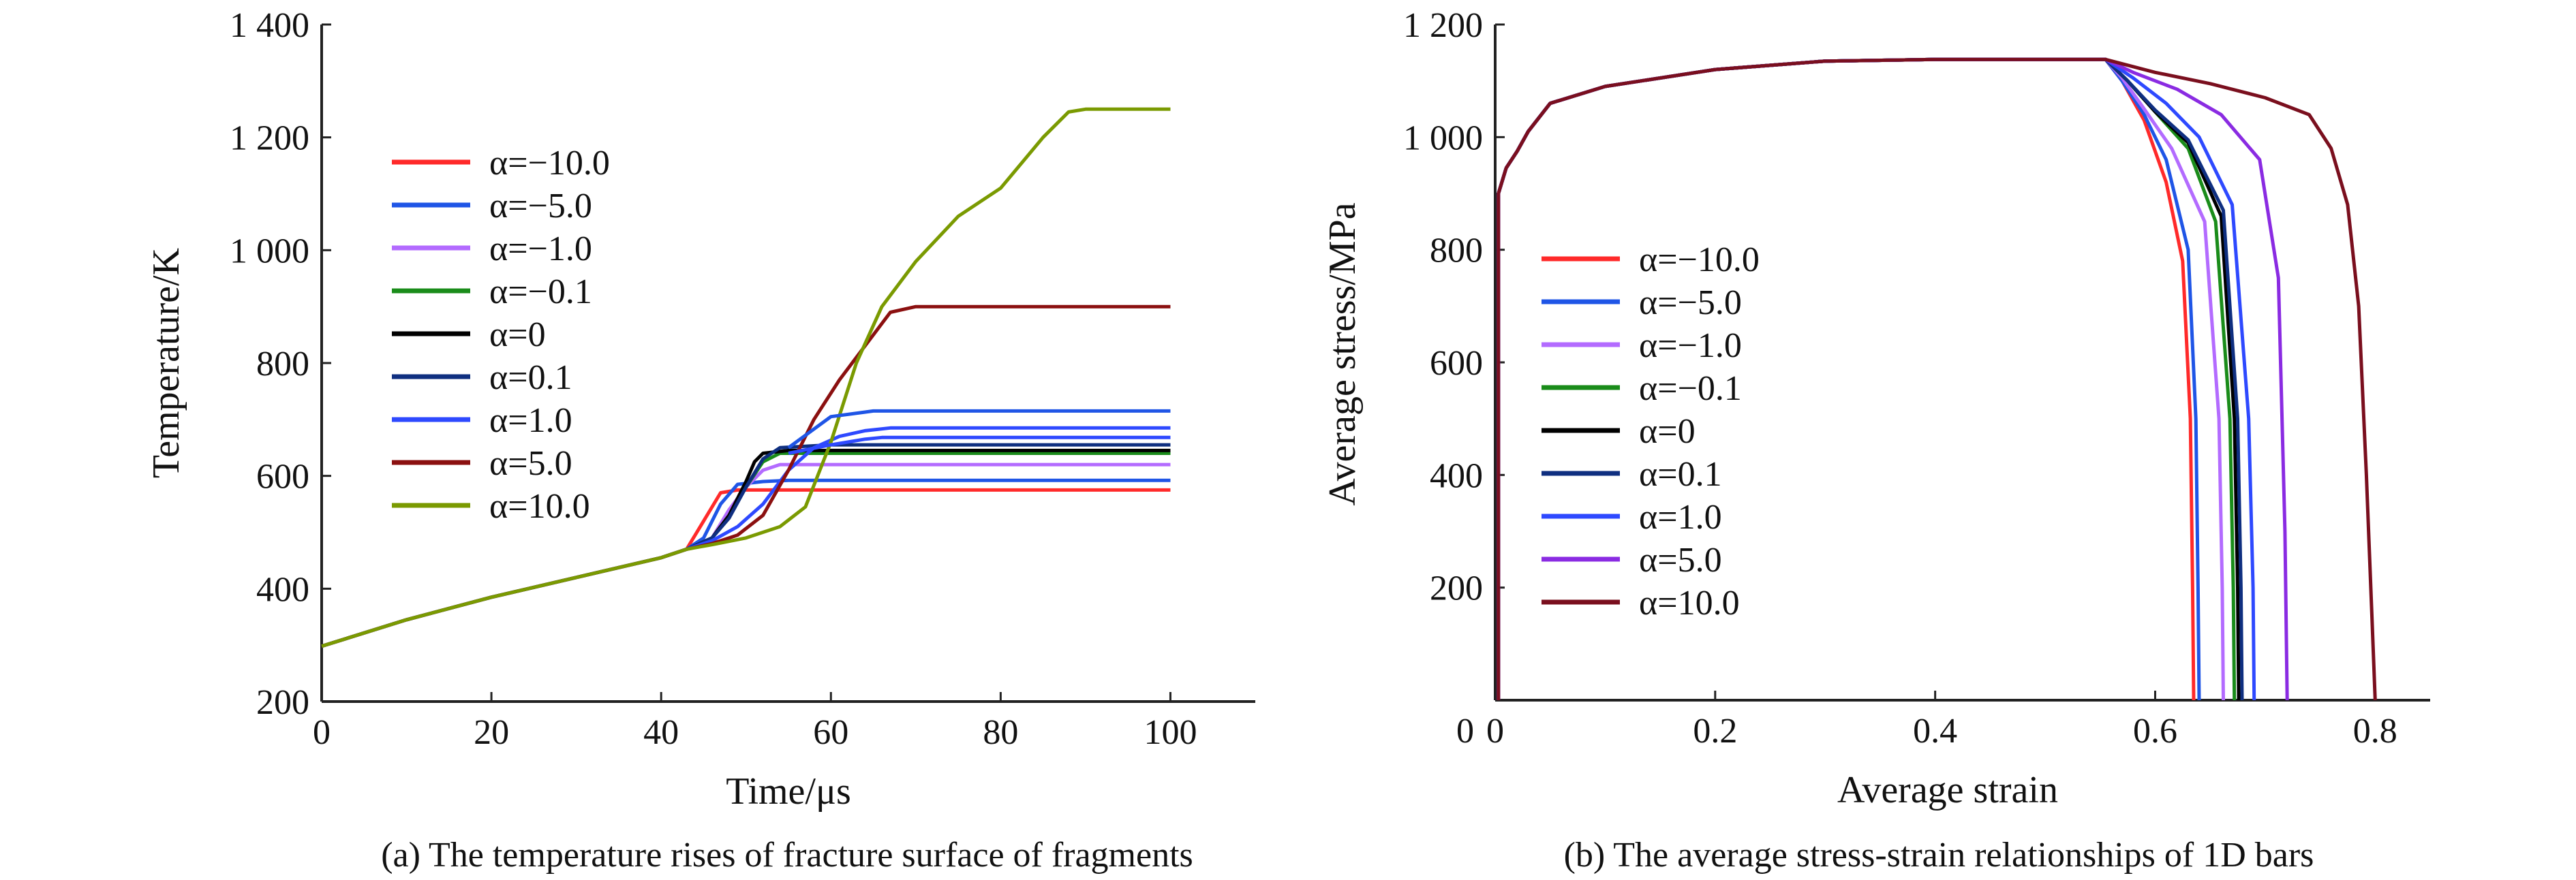  What do you see at coordinates (1935, 732) in the screenshot?
I see `chart-b-xtick-label: 0.4` at bounding box center [1935, 732].